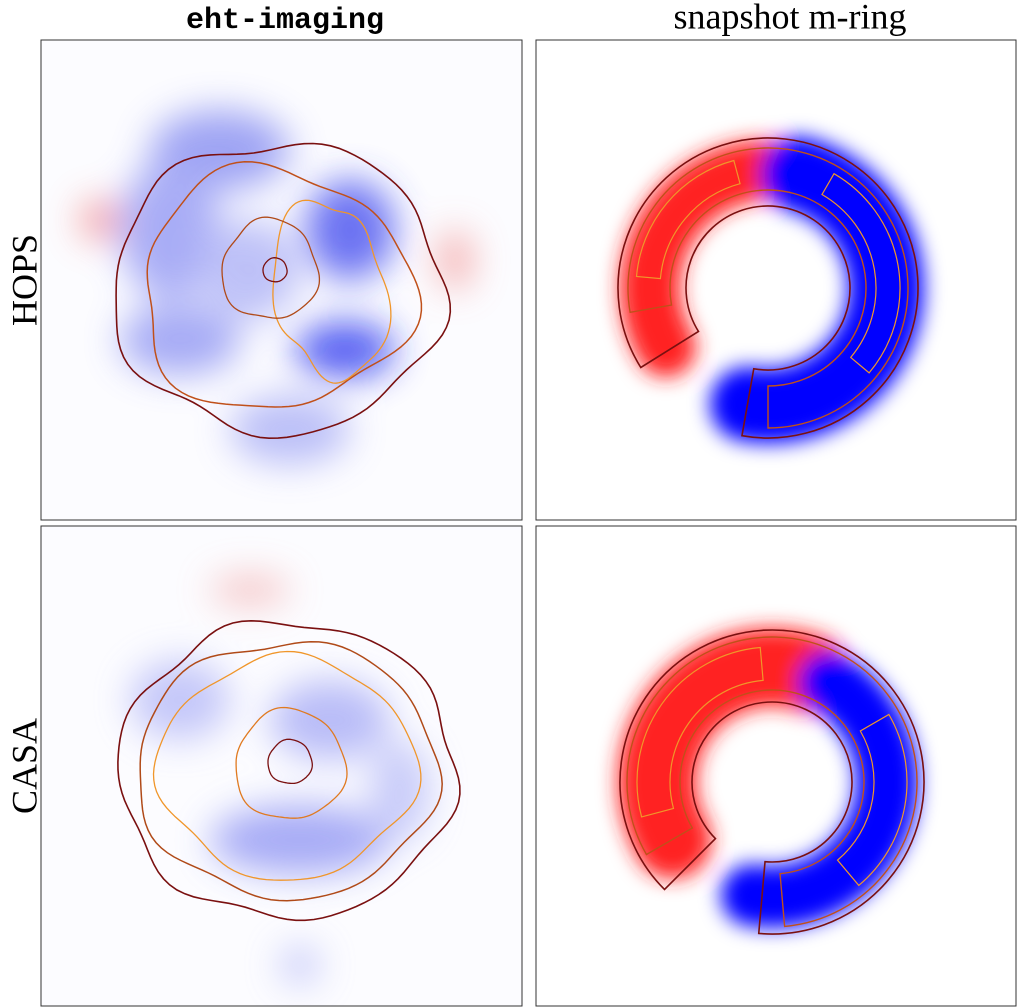  I want to click on column-title: snapshot m-ring, so click(790, 18).